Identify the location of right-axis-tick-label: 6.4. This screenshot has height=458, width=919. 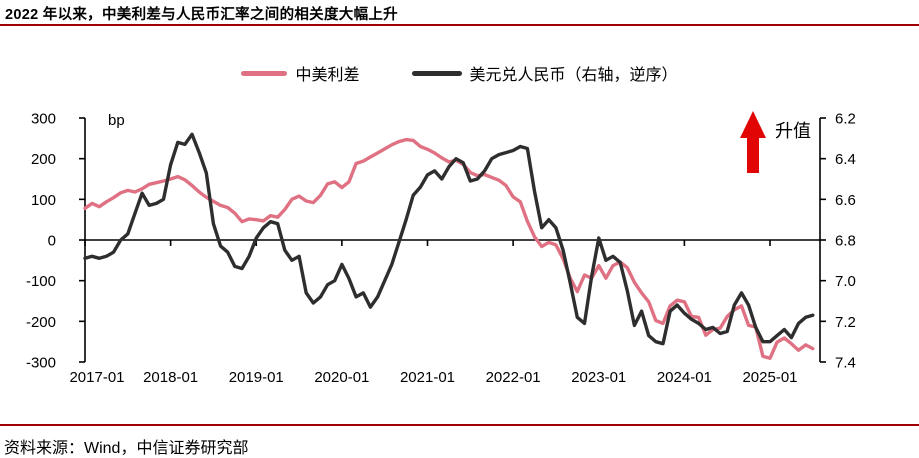
(845, 159).